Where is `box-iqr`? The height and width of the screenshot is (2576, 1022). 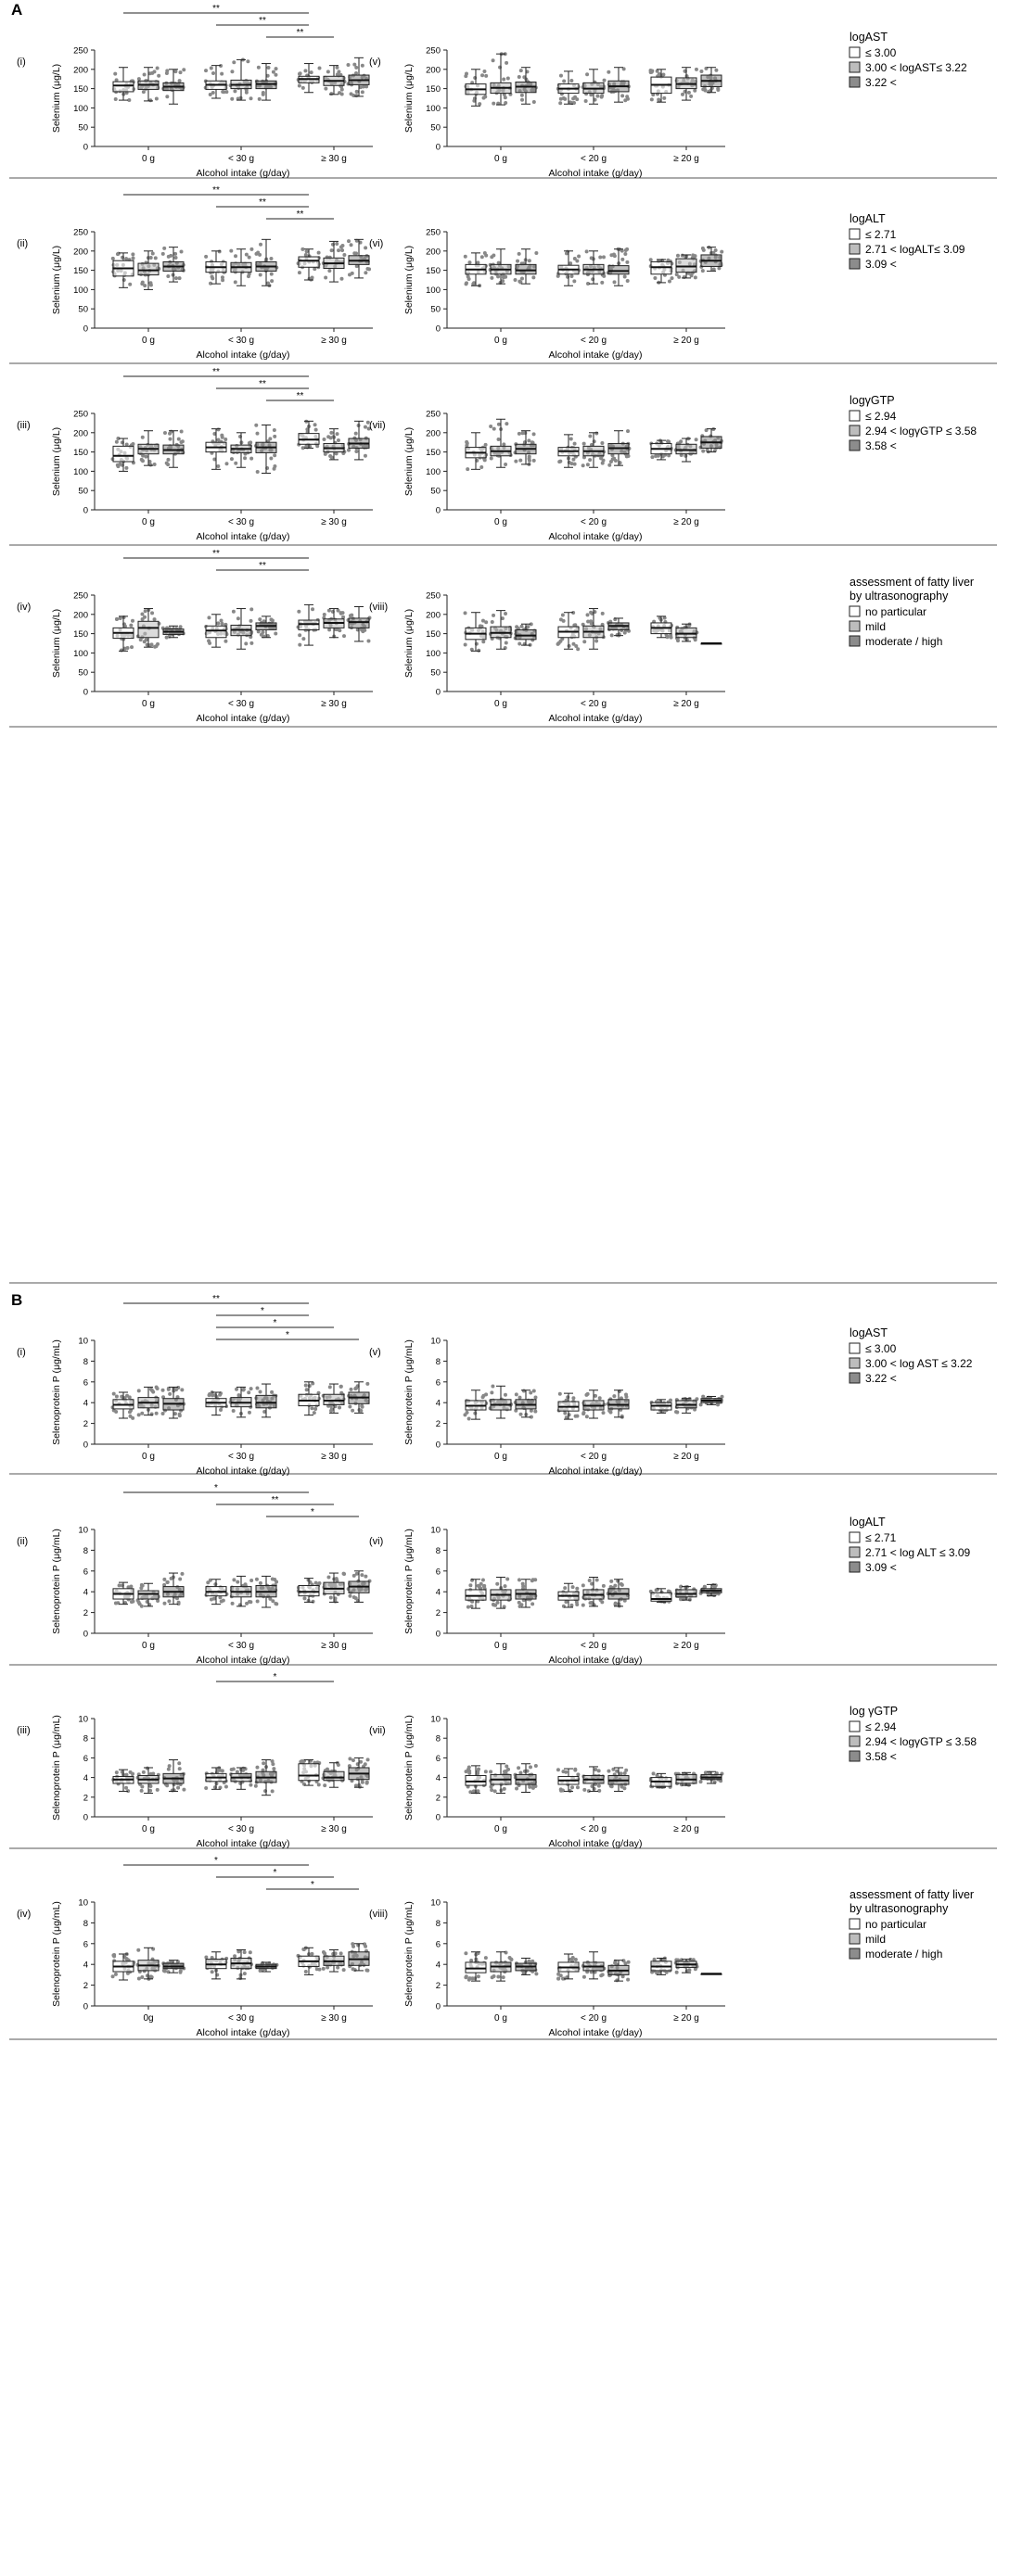 box-iqr is located at coordinates (148, 269).